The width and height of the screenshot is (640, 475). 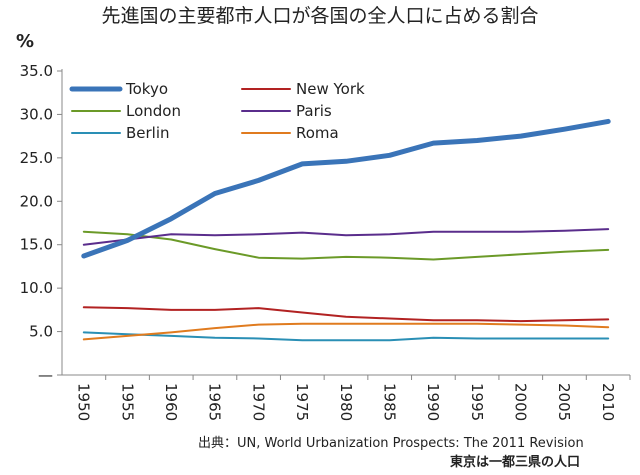 I want to click on series-line-roma, so click(x=346, y=331).